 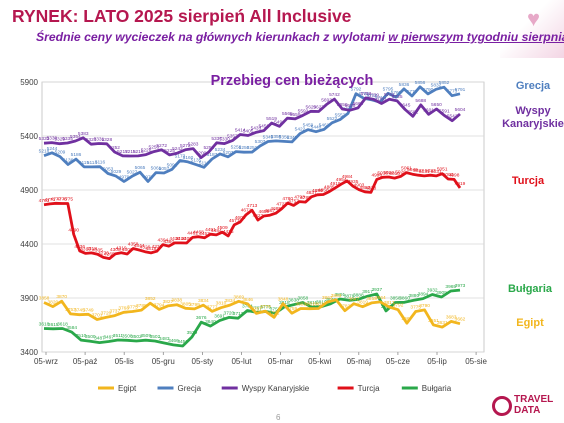 I want to click on data-label: 3508, so click(x=127, y=336).